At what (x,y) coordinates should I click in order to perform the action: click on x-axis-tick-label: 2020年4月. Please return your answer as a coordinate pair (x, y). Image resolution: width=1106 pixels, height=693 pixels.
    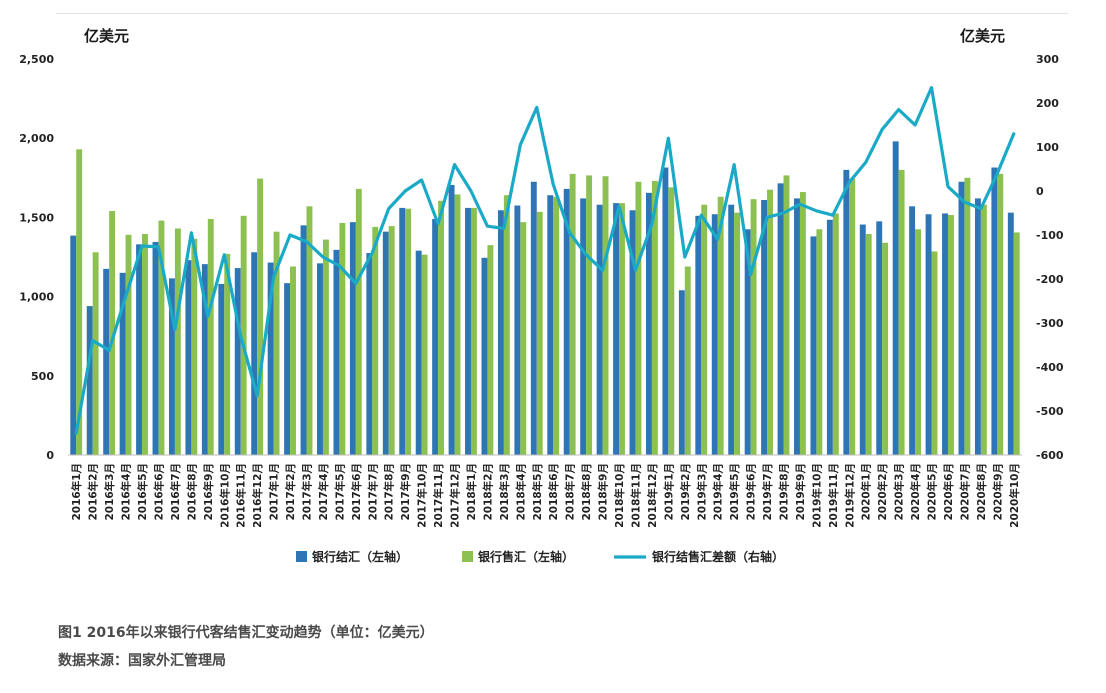
    Looking at the image, I should click on (915, 492).